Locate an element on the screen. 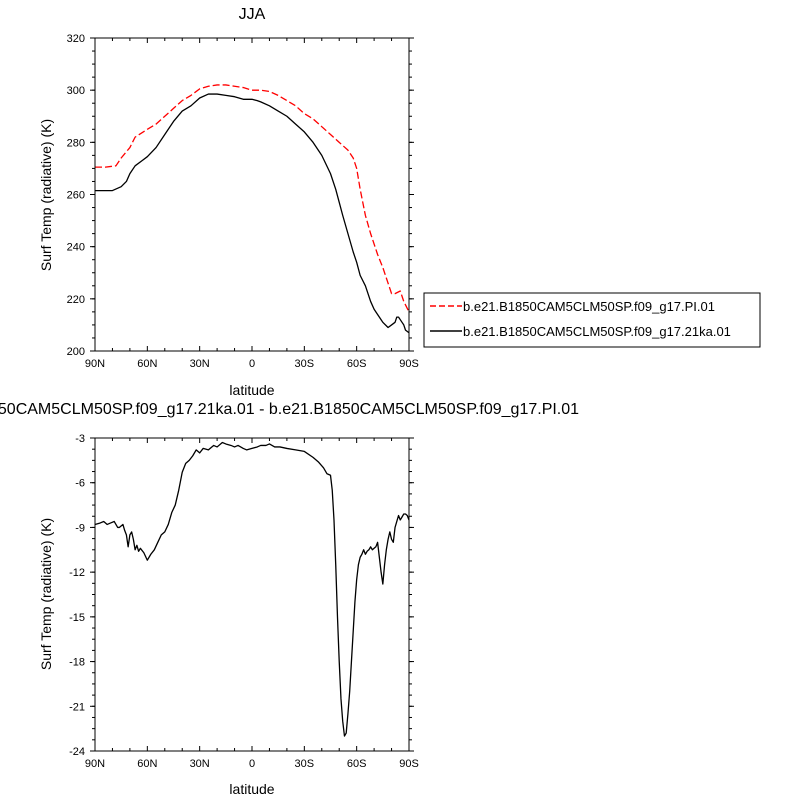 This screenshot has height=800, width=800. top-x-tick-label: 90S is located at coordinates (409, 364).